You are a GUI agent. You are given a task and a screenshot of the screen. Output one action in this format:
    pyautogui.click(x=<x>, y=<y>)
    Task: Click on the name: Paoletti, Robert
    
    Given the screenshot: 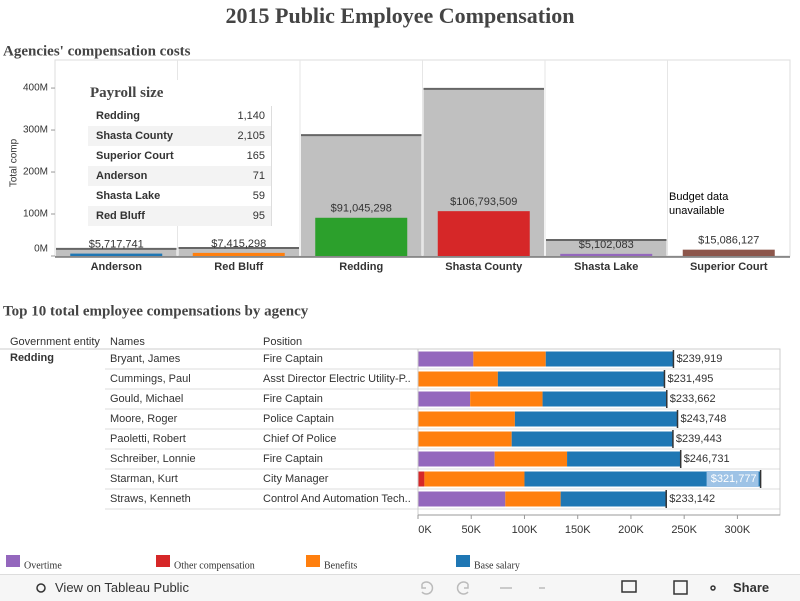 What is the action you would take?
    pyautogui.click(x=148, y=439)
    